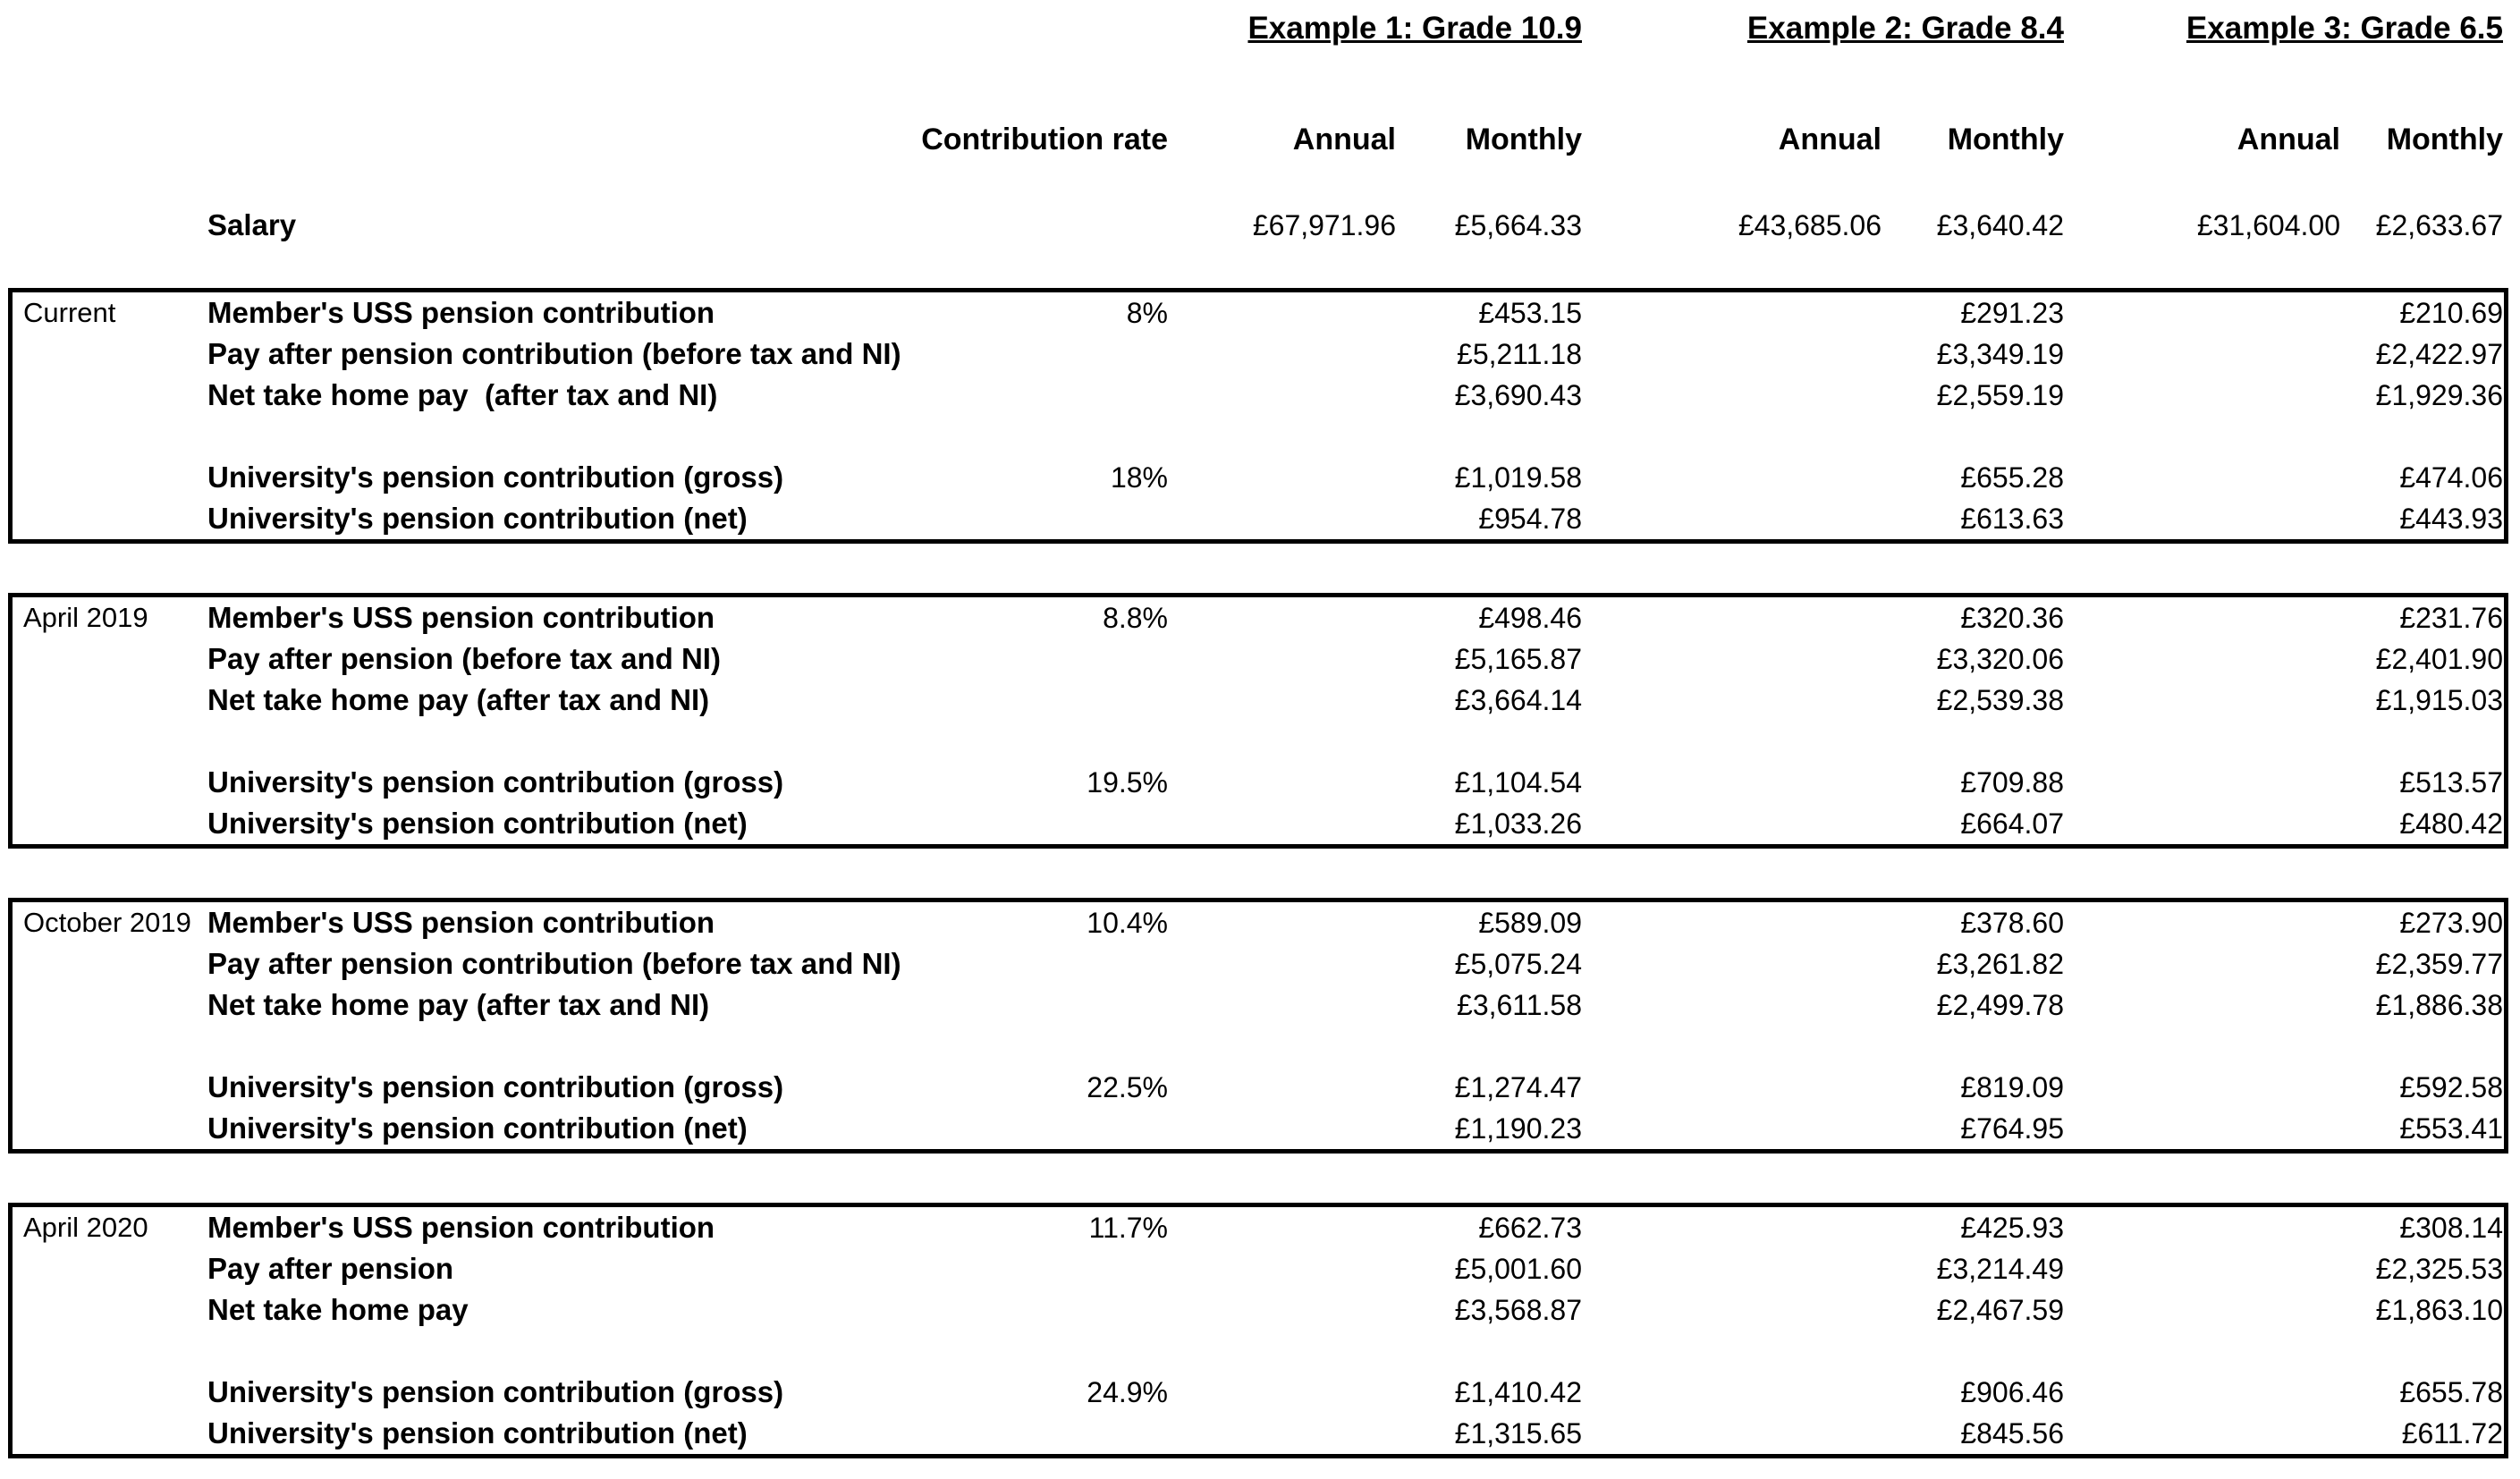 The height and width of the screenshot is (1479, 2520). Describe the element at coordinates (1127, 922) in the screenshot. I see `rate-value: 10.4%` at that location.